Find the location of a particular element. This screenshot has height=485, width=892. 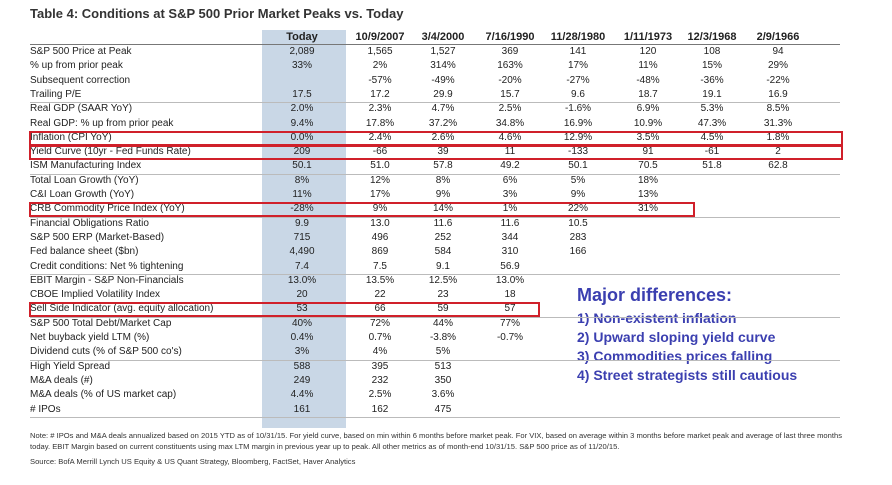

column-header: 1/11/1973 is located at coordinates (648, 37).